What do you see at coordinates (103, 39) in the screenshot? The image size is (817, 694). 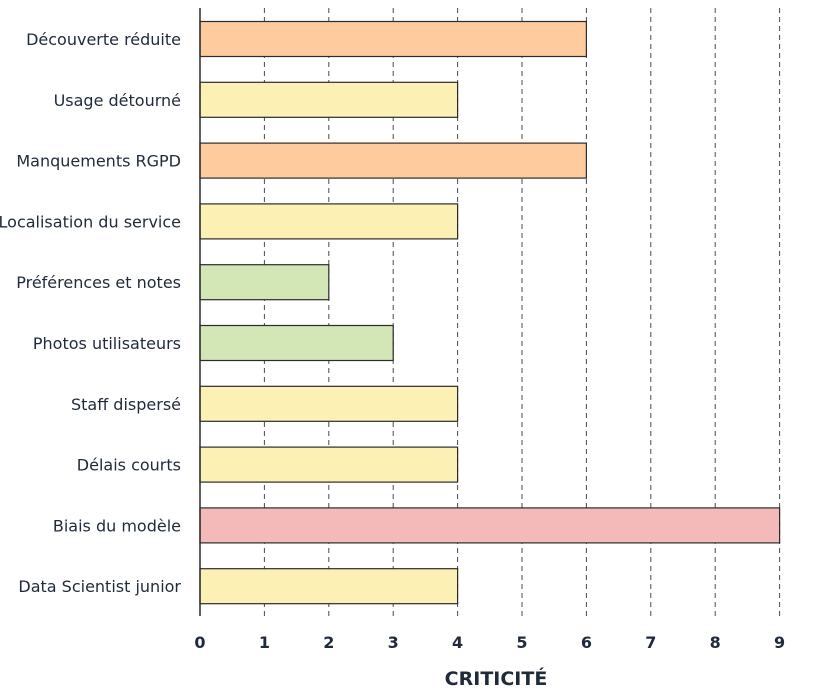 I see `category-label: Découverte réduite` at bounding box center [103, 39].